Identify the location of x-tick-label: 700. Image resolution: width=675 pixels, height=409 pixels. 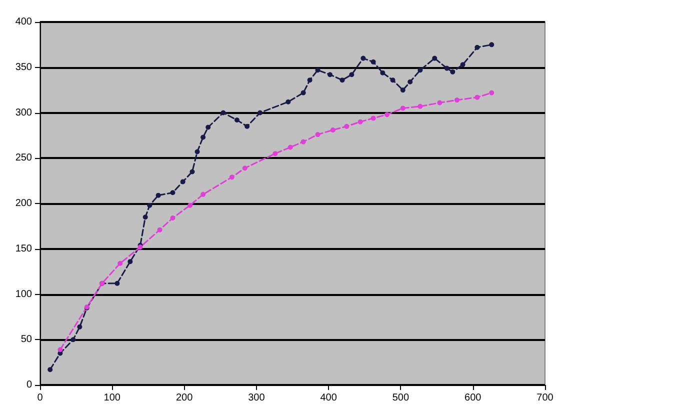
(545, 398).